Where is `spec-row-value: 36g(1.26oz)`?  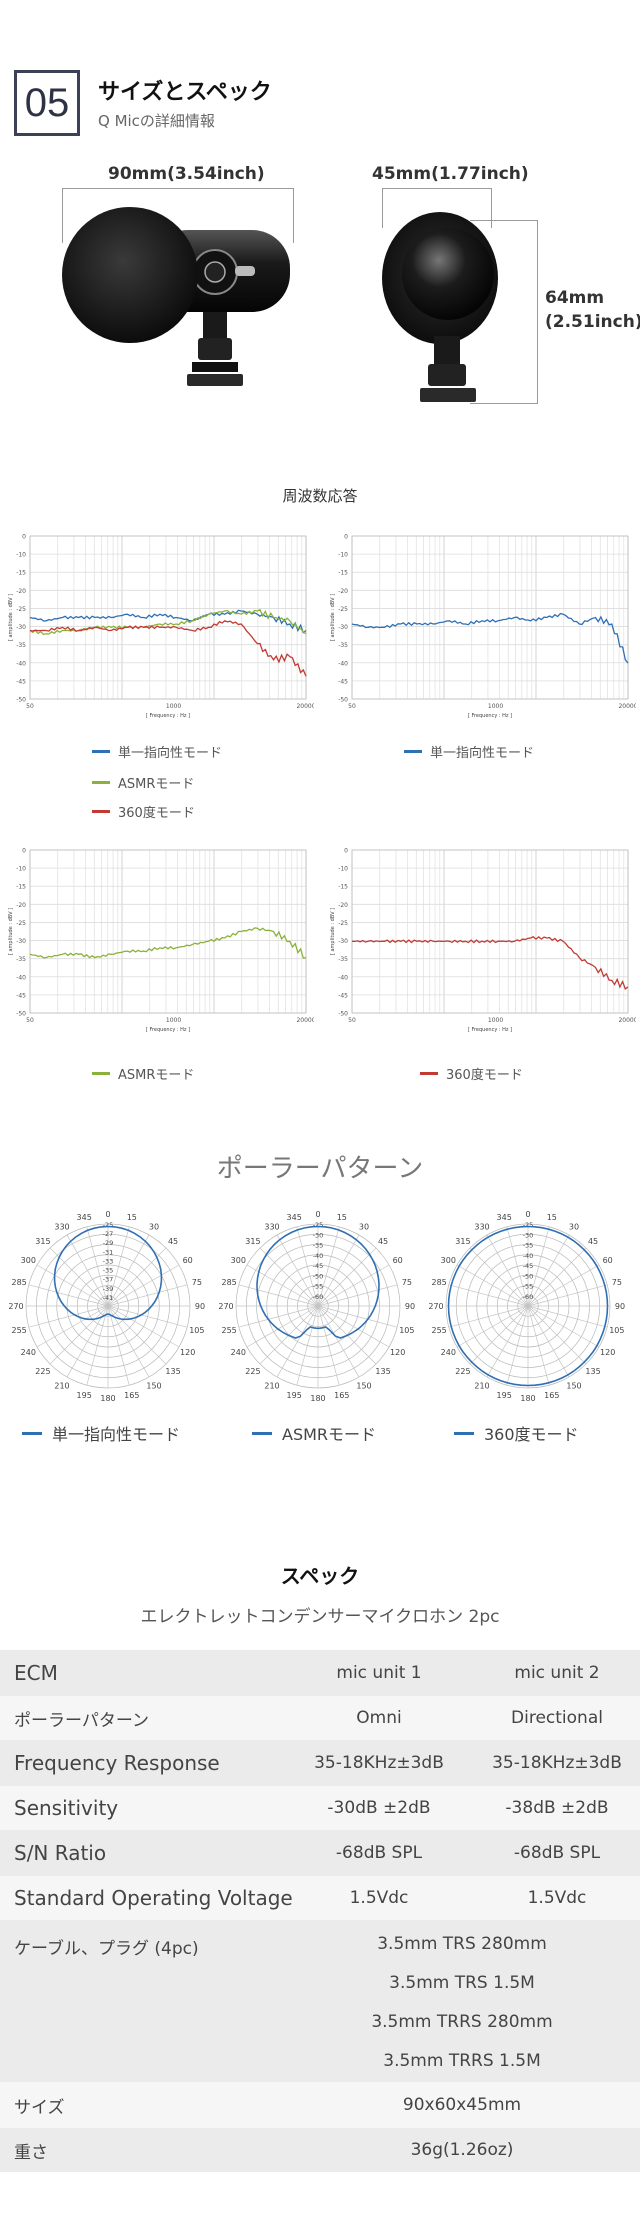 spec-row-value: 36g(1.26oz) is located at coordinates (462, 2150).